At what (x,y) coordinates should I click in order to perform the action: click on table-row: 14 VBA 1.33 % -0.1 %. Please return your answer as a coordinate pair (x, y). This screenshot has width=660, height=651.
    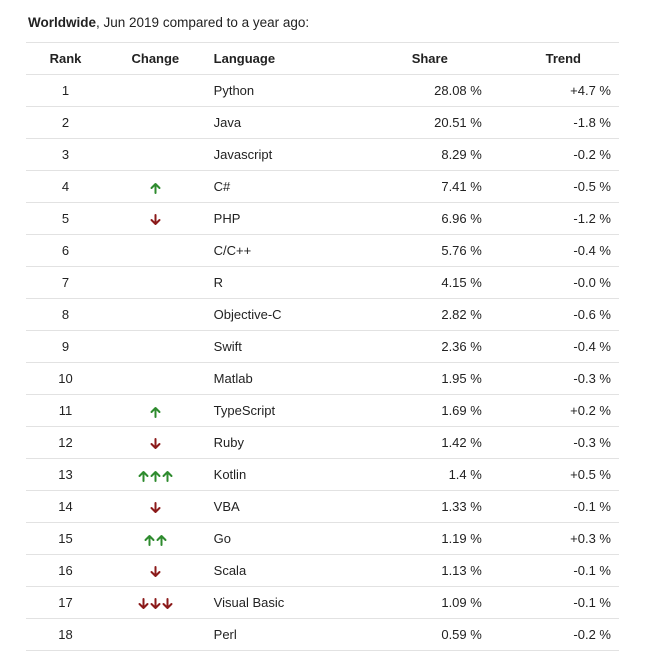
    Looking at the image, I should click on (322, 506).